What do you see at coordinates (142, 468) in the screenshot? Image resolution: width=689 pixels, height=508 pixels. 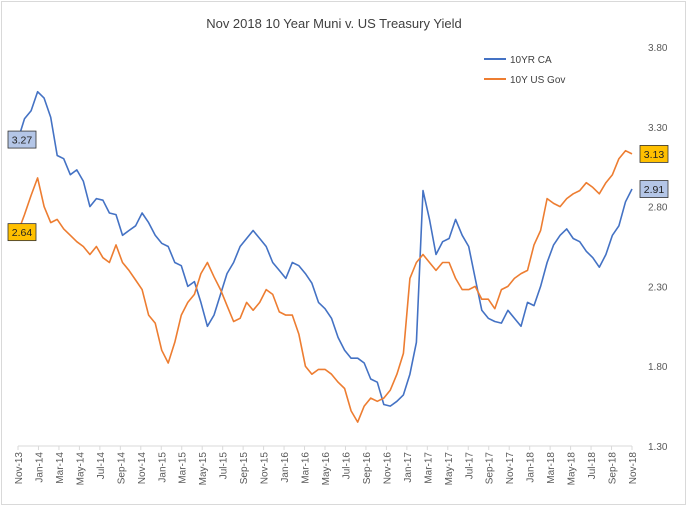 I see `x-tick-label: Nov-14` at bounding box center [142, 468].